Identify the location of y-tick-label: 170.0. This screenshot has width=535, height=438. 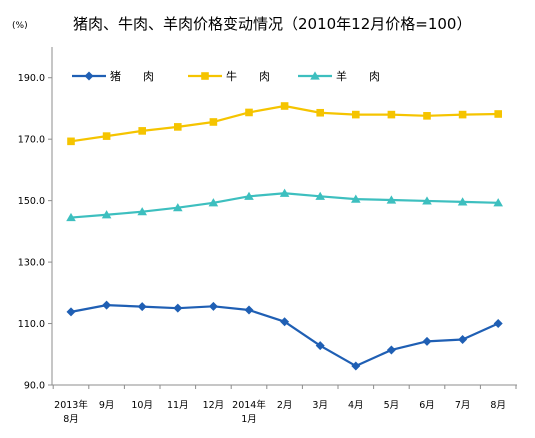
(31, 140).